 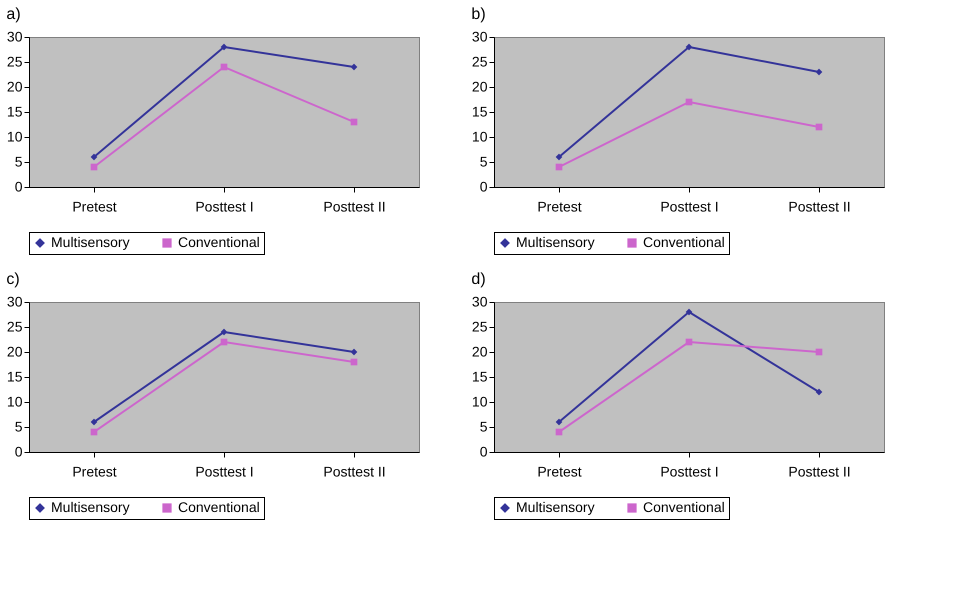 I want to click on chart-title: b), so click(x=478, y=14).